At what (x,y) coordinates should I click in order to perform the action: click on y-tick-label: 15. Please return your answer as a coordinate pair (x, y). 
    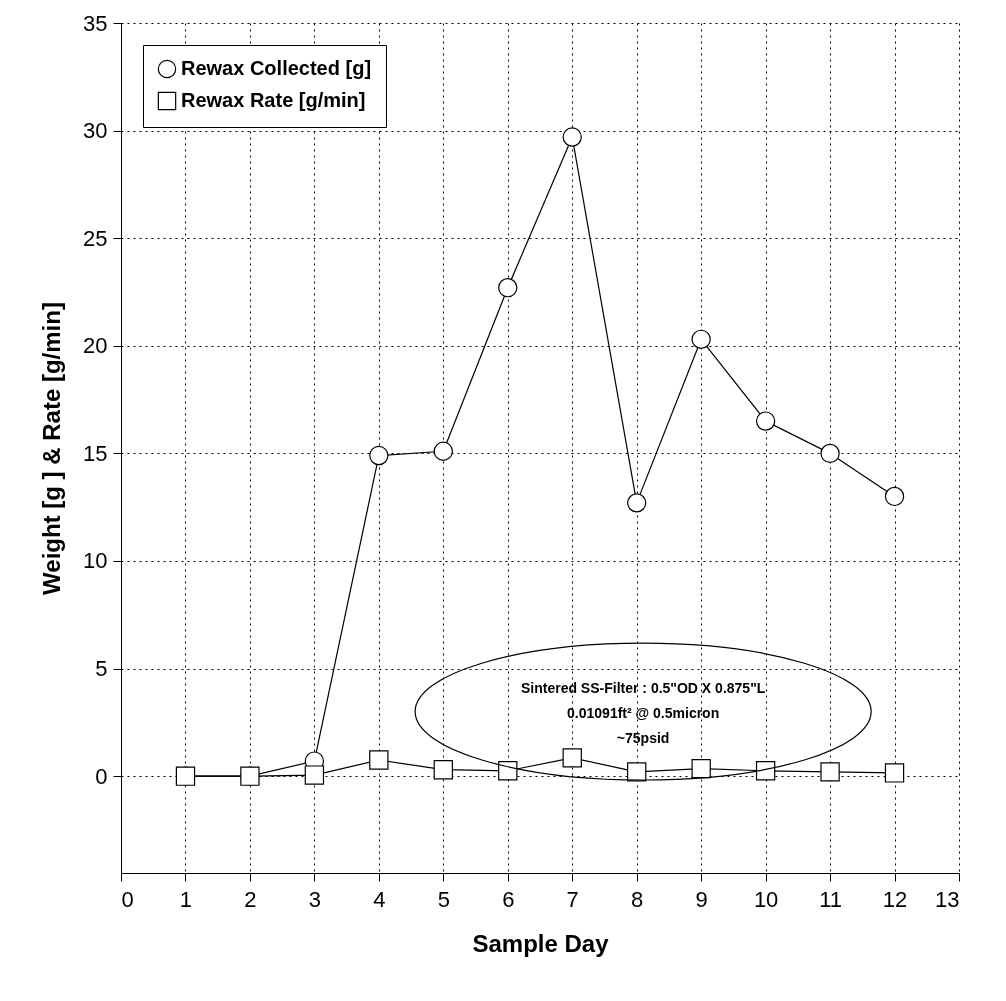
    Looking at the image, I should click on (95, 453).